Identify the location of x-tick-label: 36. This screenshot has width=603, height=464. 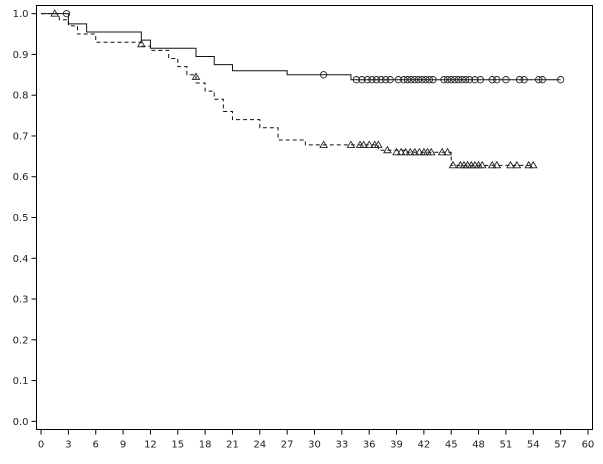
(369, 445).